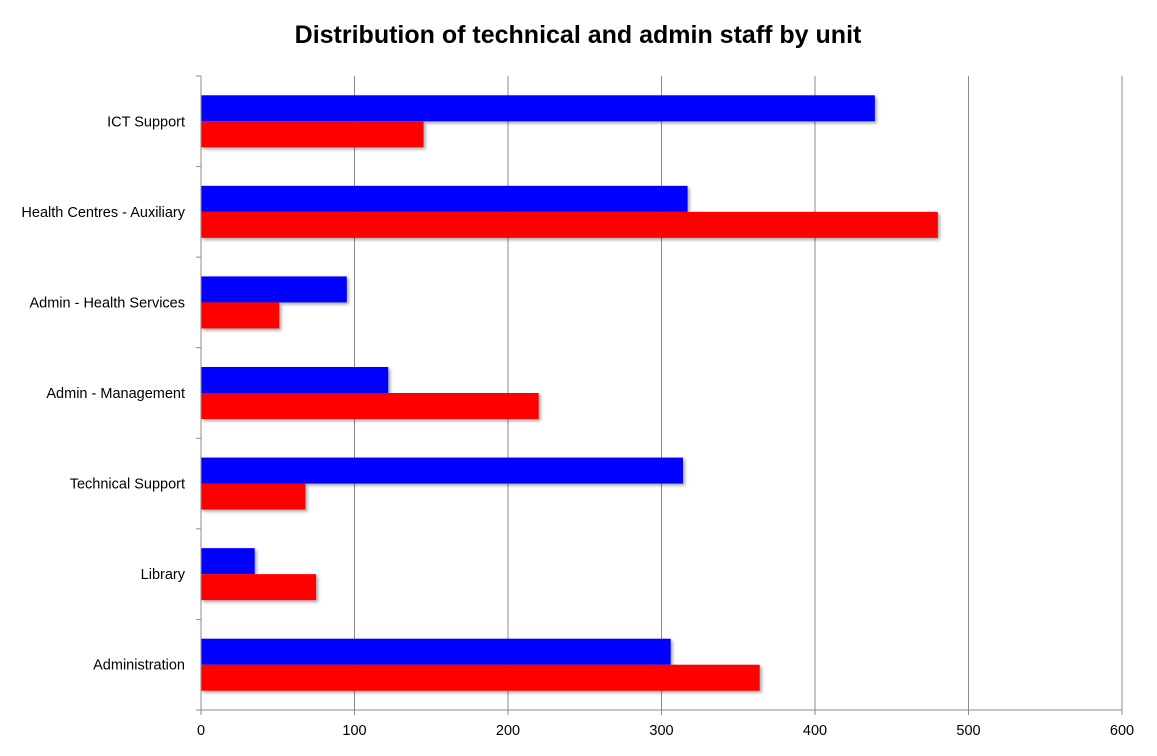 This screenshot has height=756, width=1157. What do you see at coordinates (115, 394) in the screenshot?
I see `category-label: Admin - Management` at bounding box center [115, 394].